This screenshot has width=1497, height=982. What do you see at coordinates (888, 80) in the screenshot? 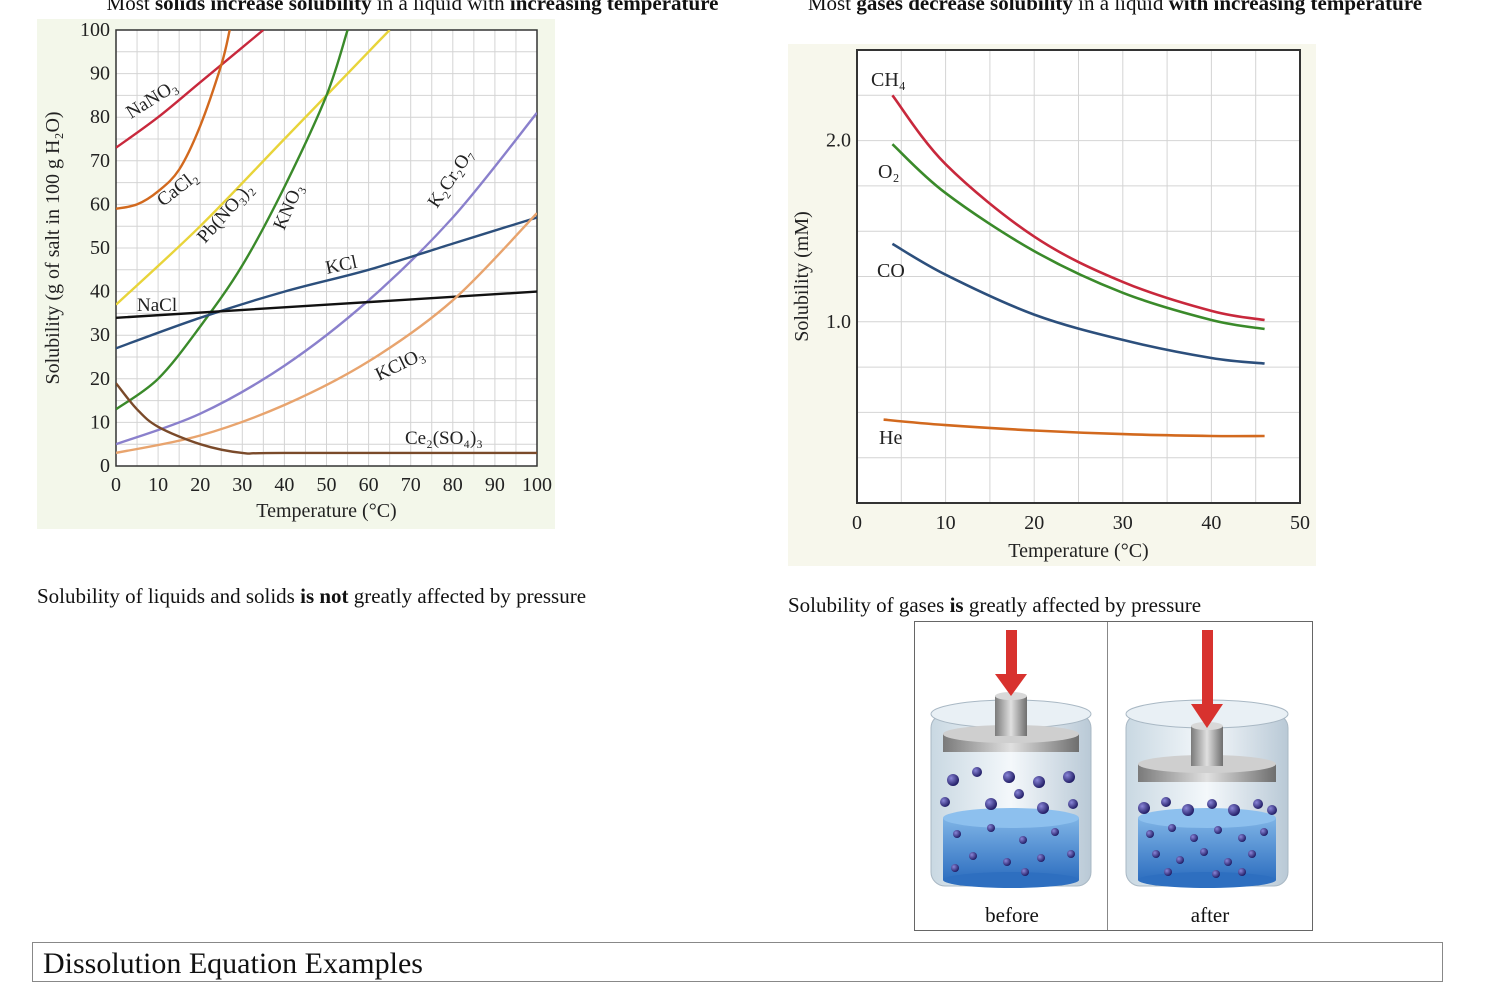
I see `series-label: CH₄` at bounding box center [888, 80].